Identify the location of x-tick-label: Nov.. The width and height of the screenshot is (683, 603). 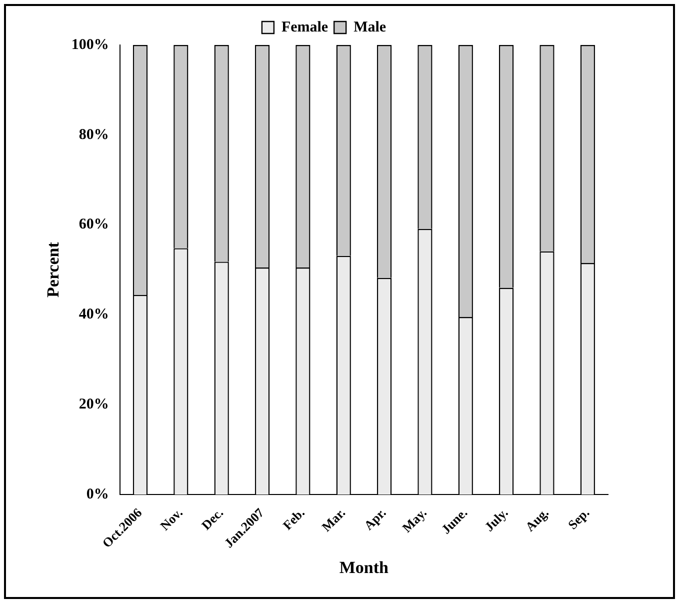
(171, 519).